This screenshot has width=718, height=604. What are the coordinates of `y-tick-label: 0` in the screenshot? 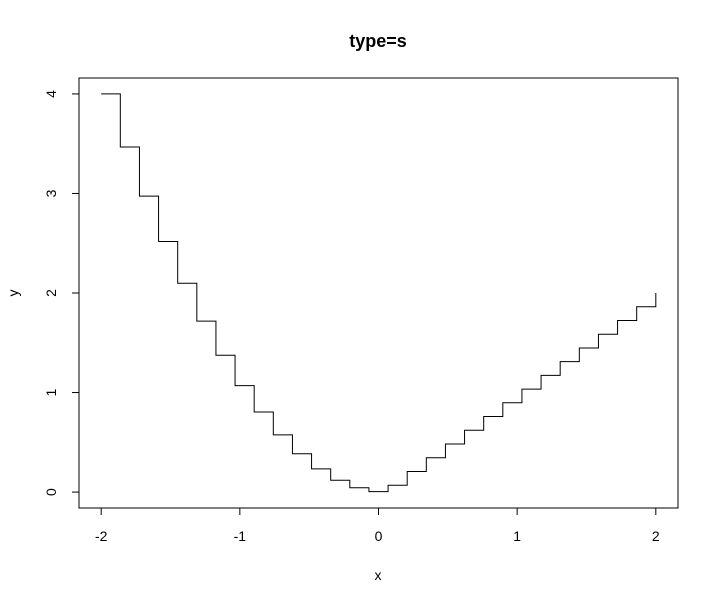 It's located at (51, 492).